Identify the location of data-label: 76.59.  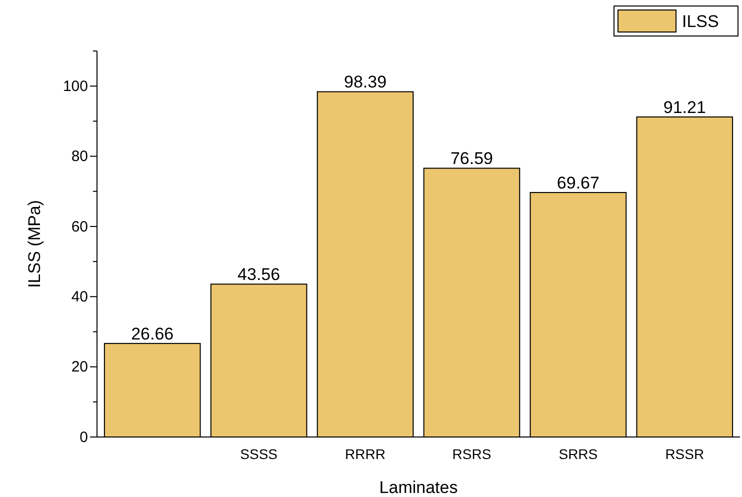
(471, 158).